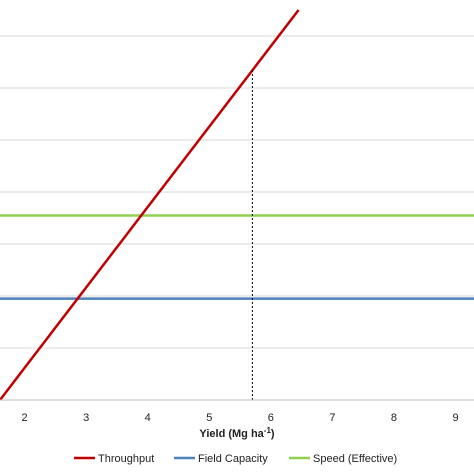 The image size is (474, 474). What do you see at coordinates (271, 418) in the screenshot?
I see `x-tick-label-6: 6` at bounding box center [271, 418].